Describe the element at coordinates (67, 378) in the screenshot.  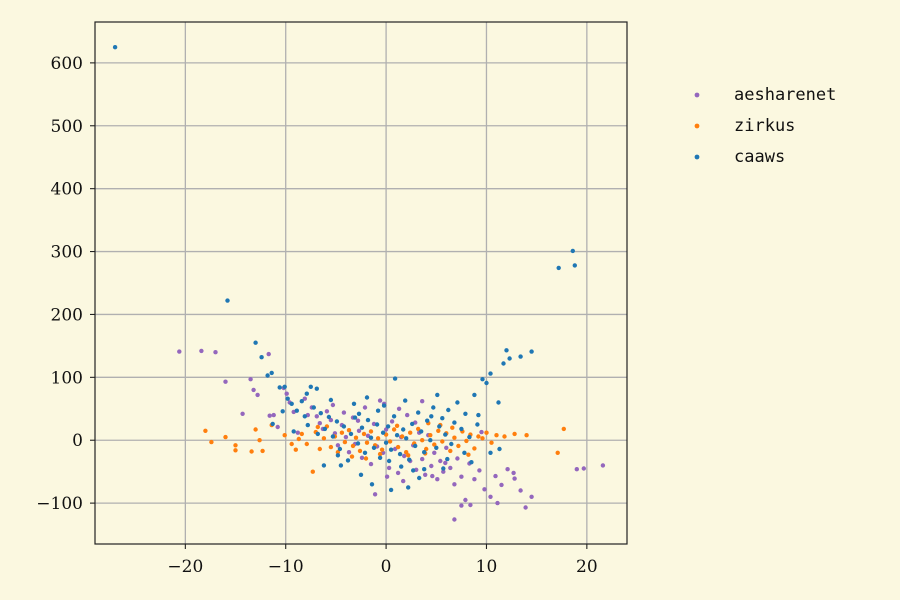
I see `y-tick-label: 100` at that location.